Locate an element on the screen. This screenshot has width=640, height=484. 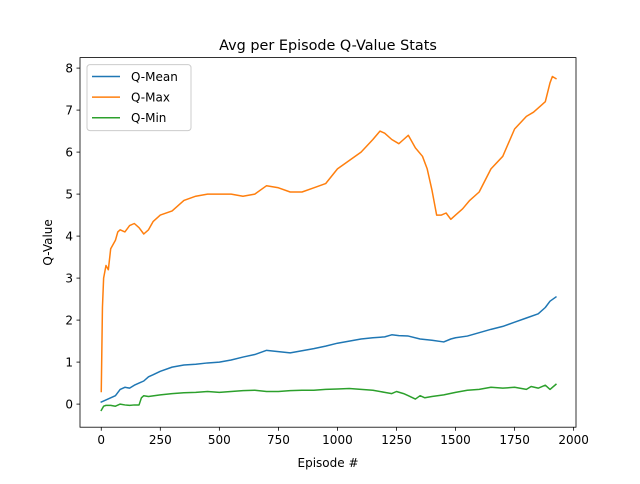
y-tick-label: 2 is located at coordinates (69, 320).